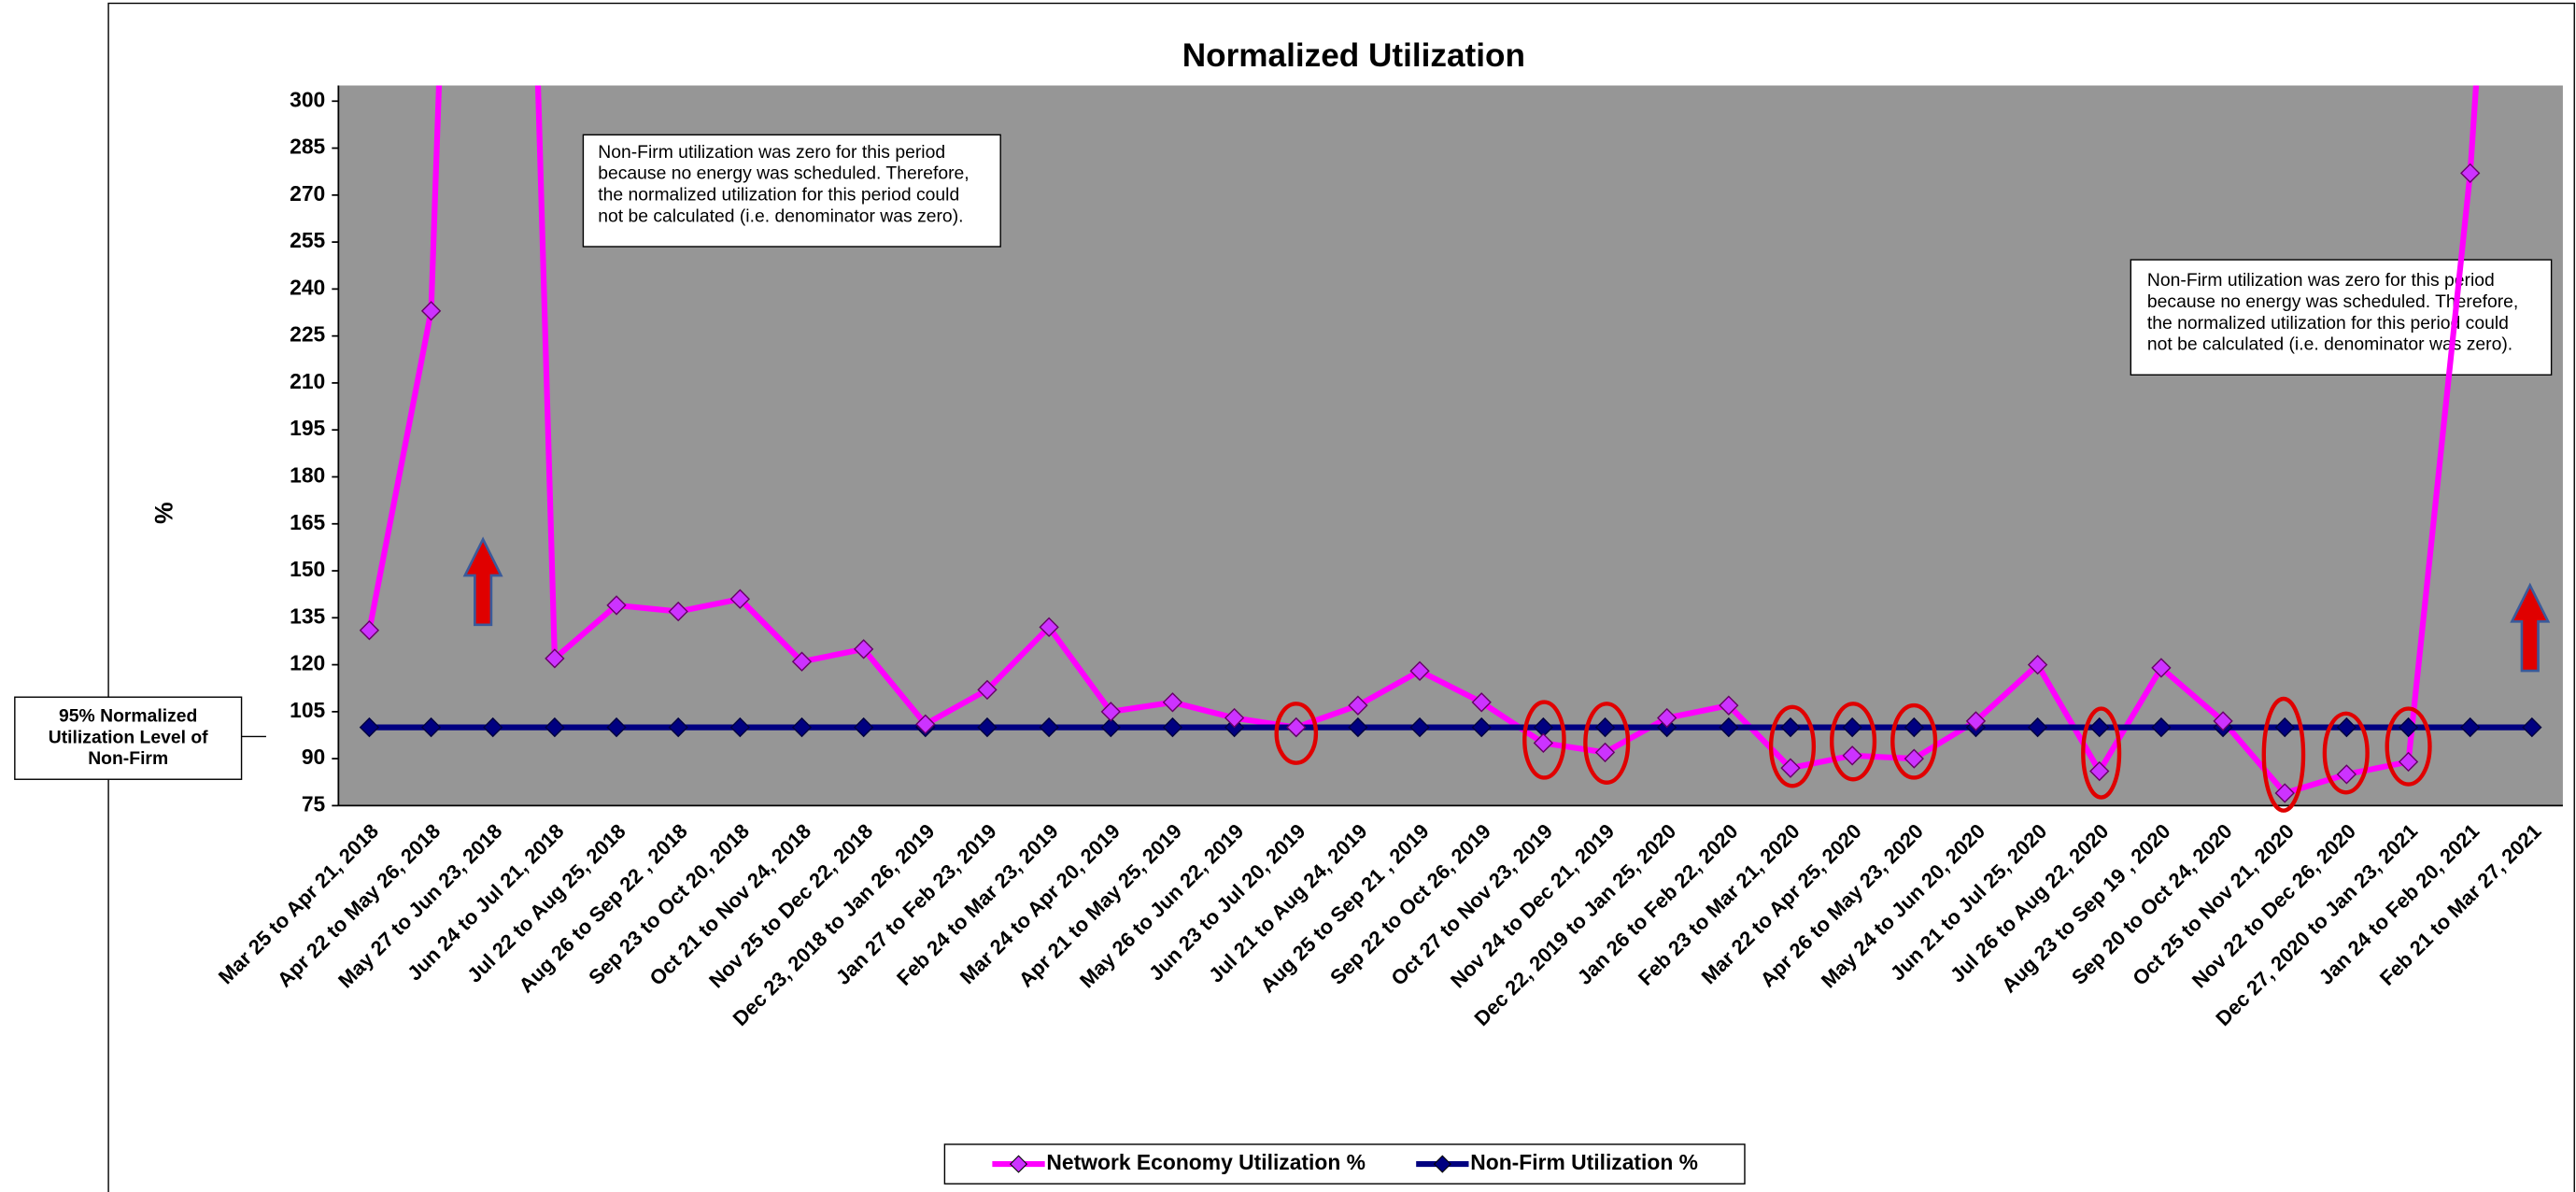 The height and width of the screenshot is (1192, 2576). I want to click on y-tick-label: 165, so click(307, 522).